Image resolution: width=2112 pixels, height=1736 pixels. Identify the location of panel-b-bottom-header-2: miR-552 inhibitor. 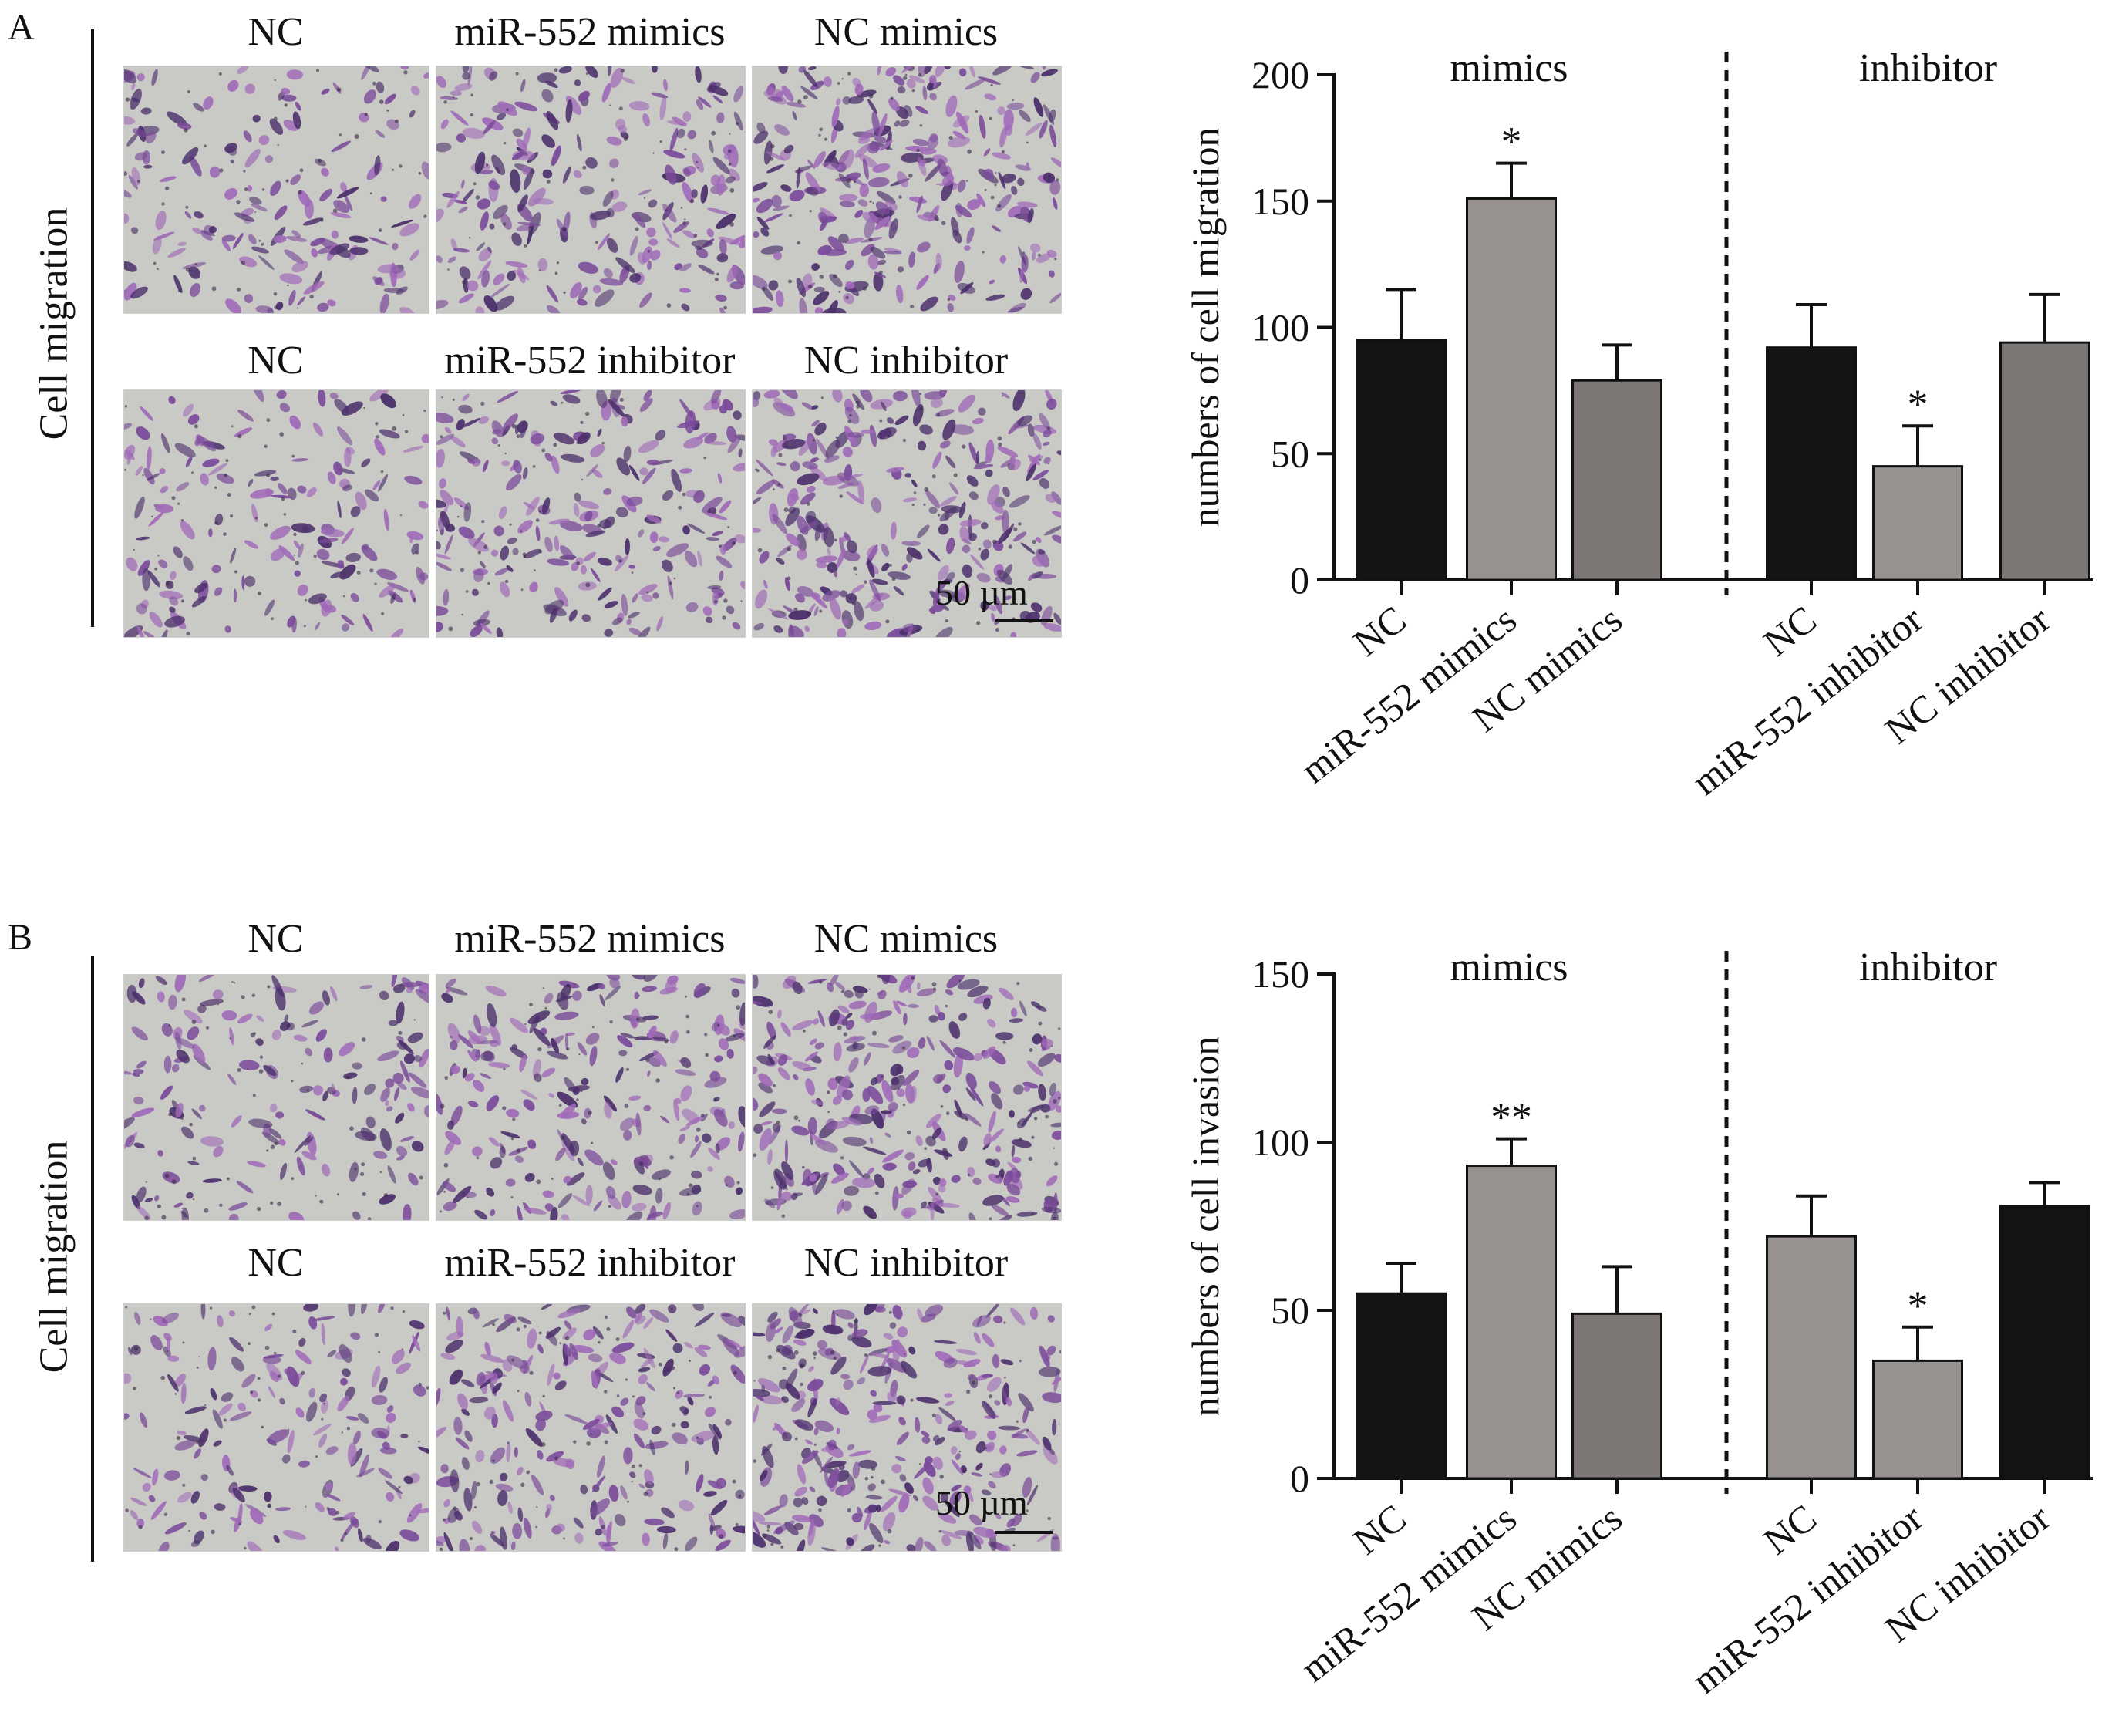
(590, 1263).